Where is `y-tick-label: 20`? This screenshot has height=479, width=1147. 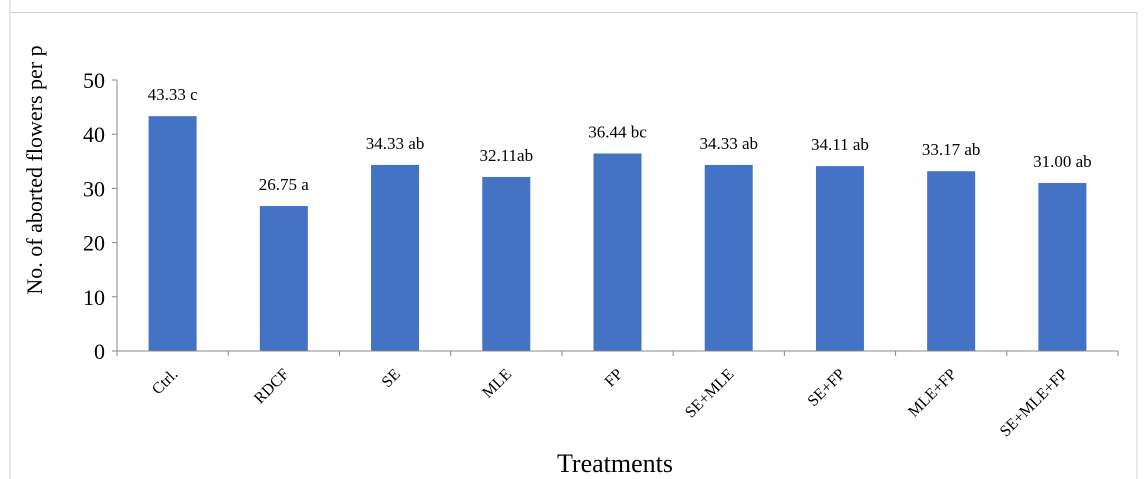 y-tick-label: 20 is located at coordinates (94, 243).